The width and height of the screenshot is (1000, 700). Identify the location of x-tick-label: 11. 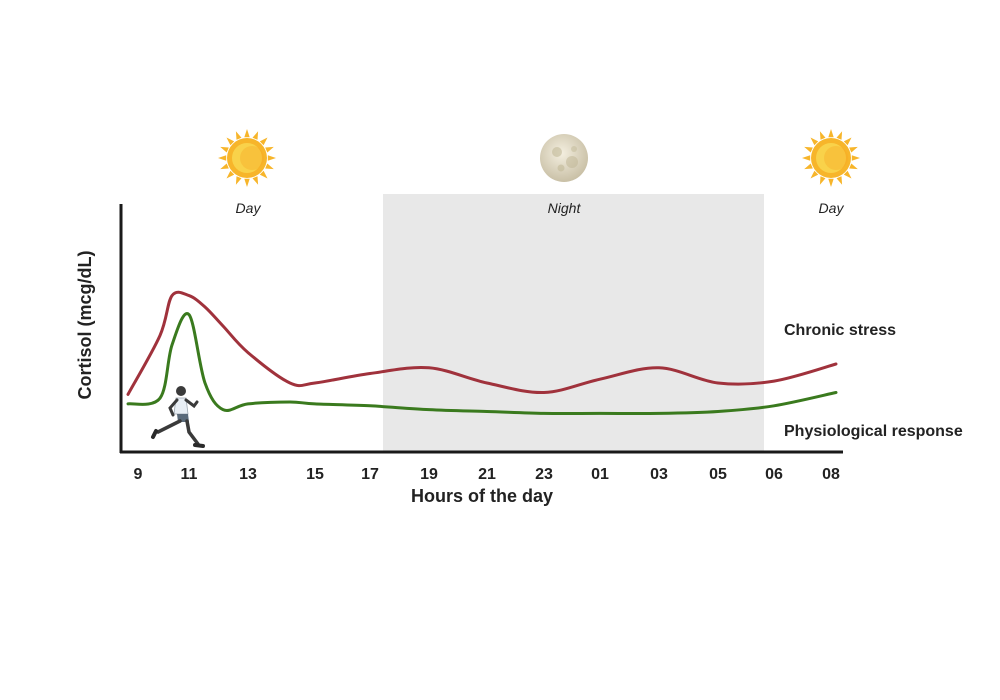
(189, 474).